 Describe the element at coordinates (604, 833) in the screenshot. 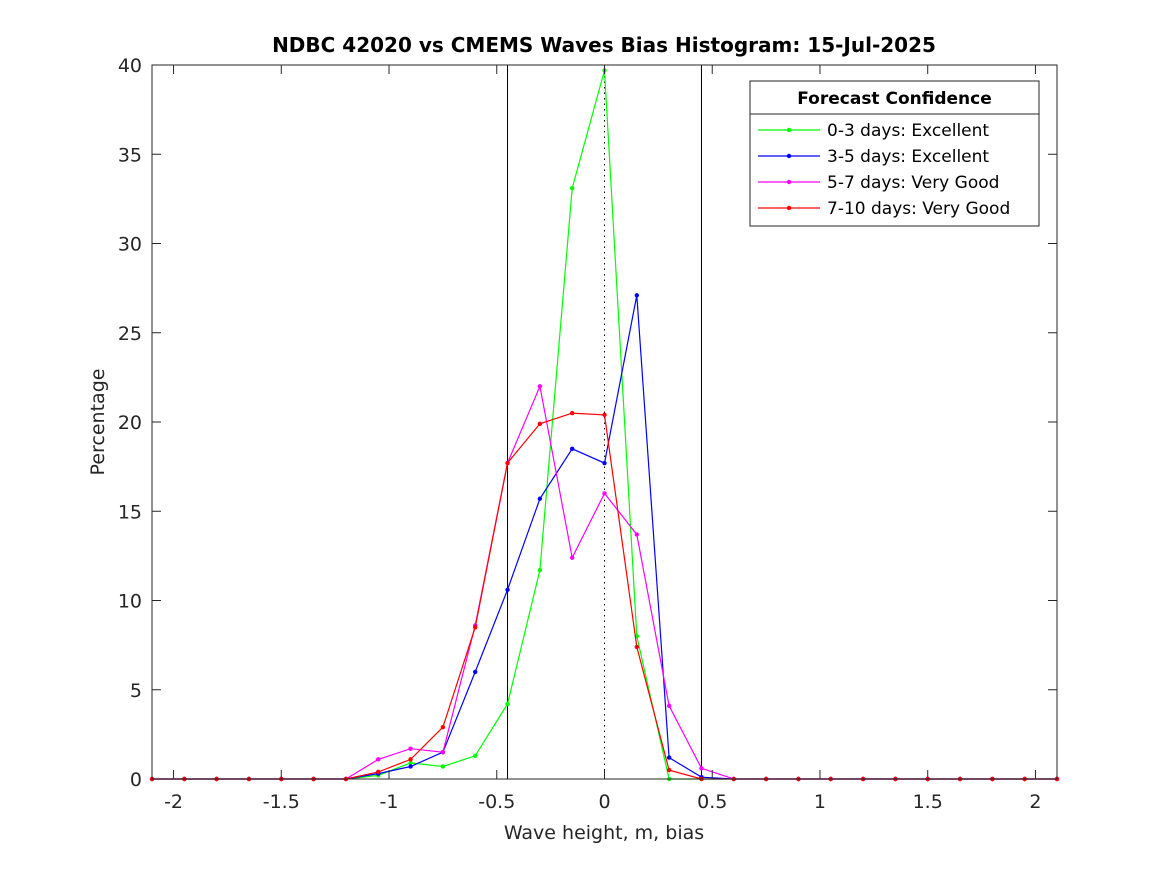

I see `x-axis-label: Wave height, m, bias` at that location.